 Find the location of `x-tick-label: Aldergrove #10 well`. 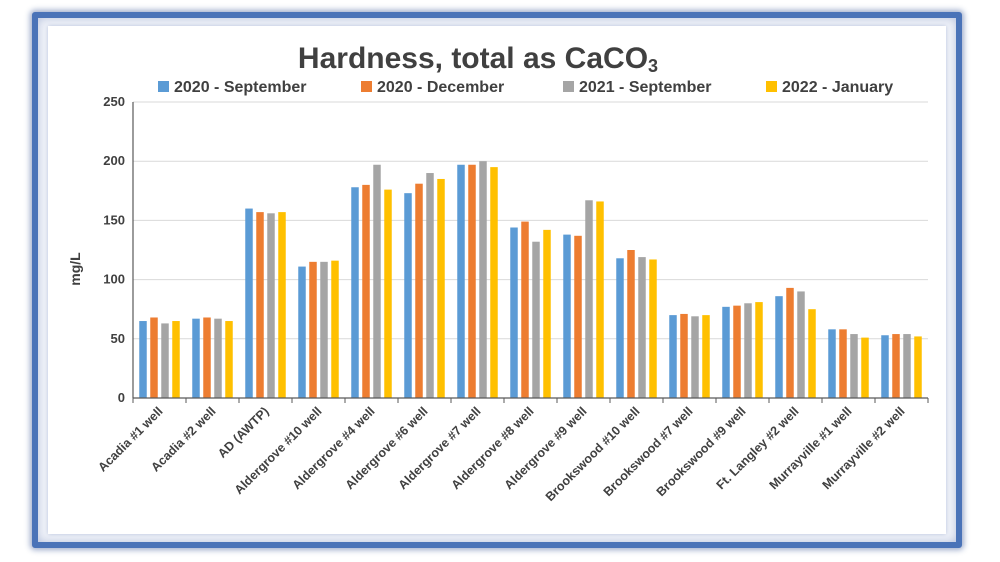

x-tick-label: Aldergrove #10 well is located at coordinates (278, 450).